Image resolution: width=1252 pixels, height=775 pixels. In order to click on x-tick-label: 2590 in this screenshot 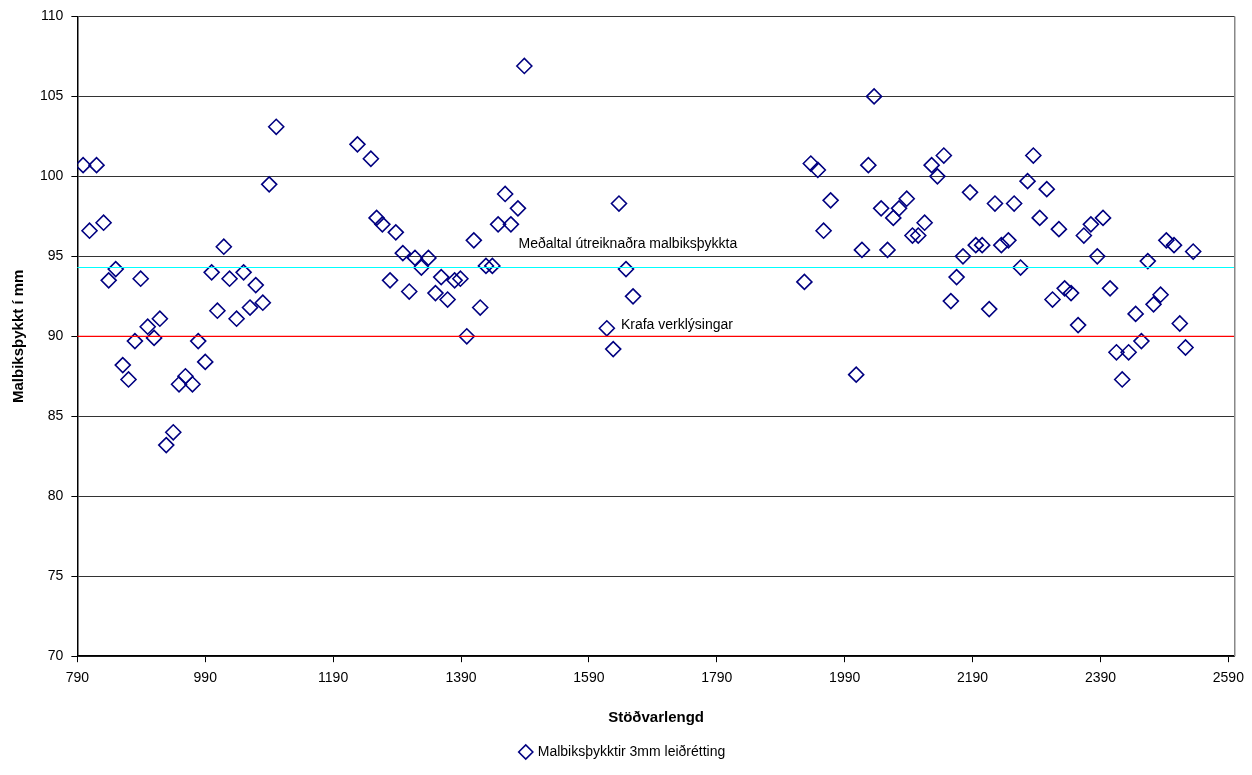, I will do `click(1228, 677)`.